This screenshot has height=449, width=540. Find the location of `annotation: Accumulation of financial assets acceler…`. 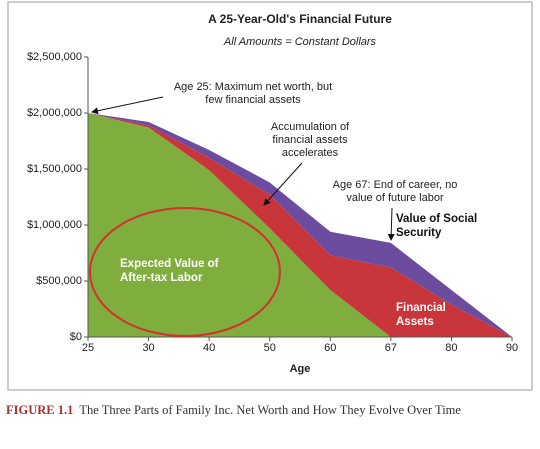

annotation: Accumulation of financial assets acceler… is located at coordinates (310, 140).